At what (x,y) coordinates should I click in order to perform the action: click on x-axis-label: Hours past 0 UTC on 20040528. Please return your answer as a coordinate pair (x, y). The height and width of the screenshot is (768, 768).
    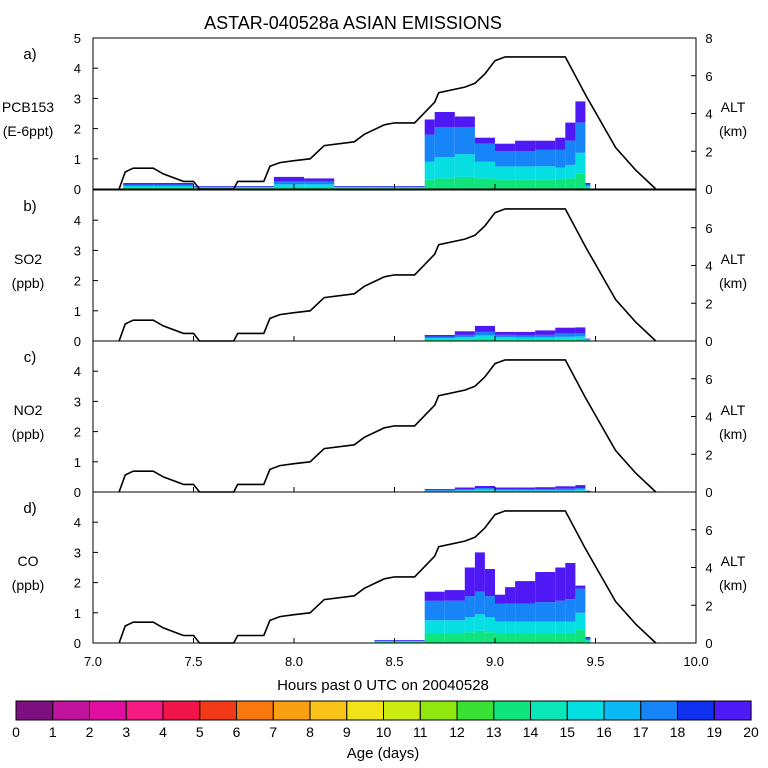
    Looking at the image, I should click on (383, 685).